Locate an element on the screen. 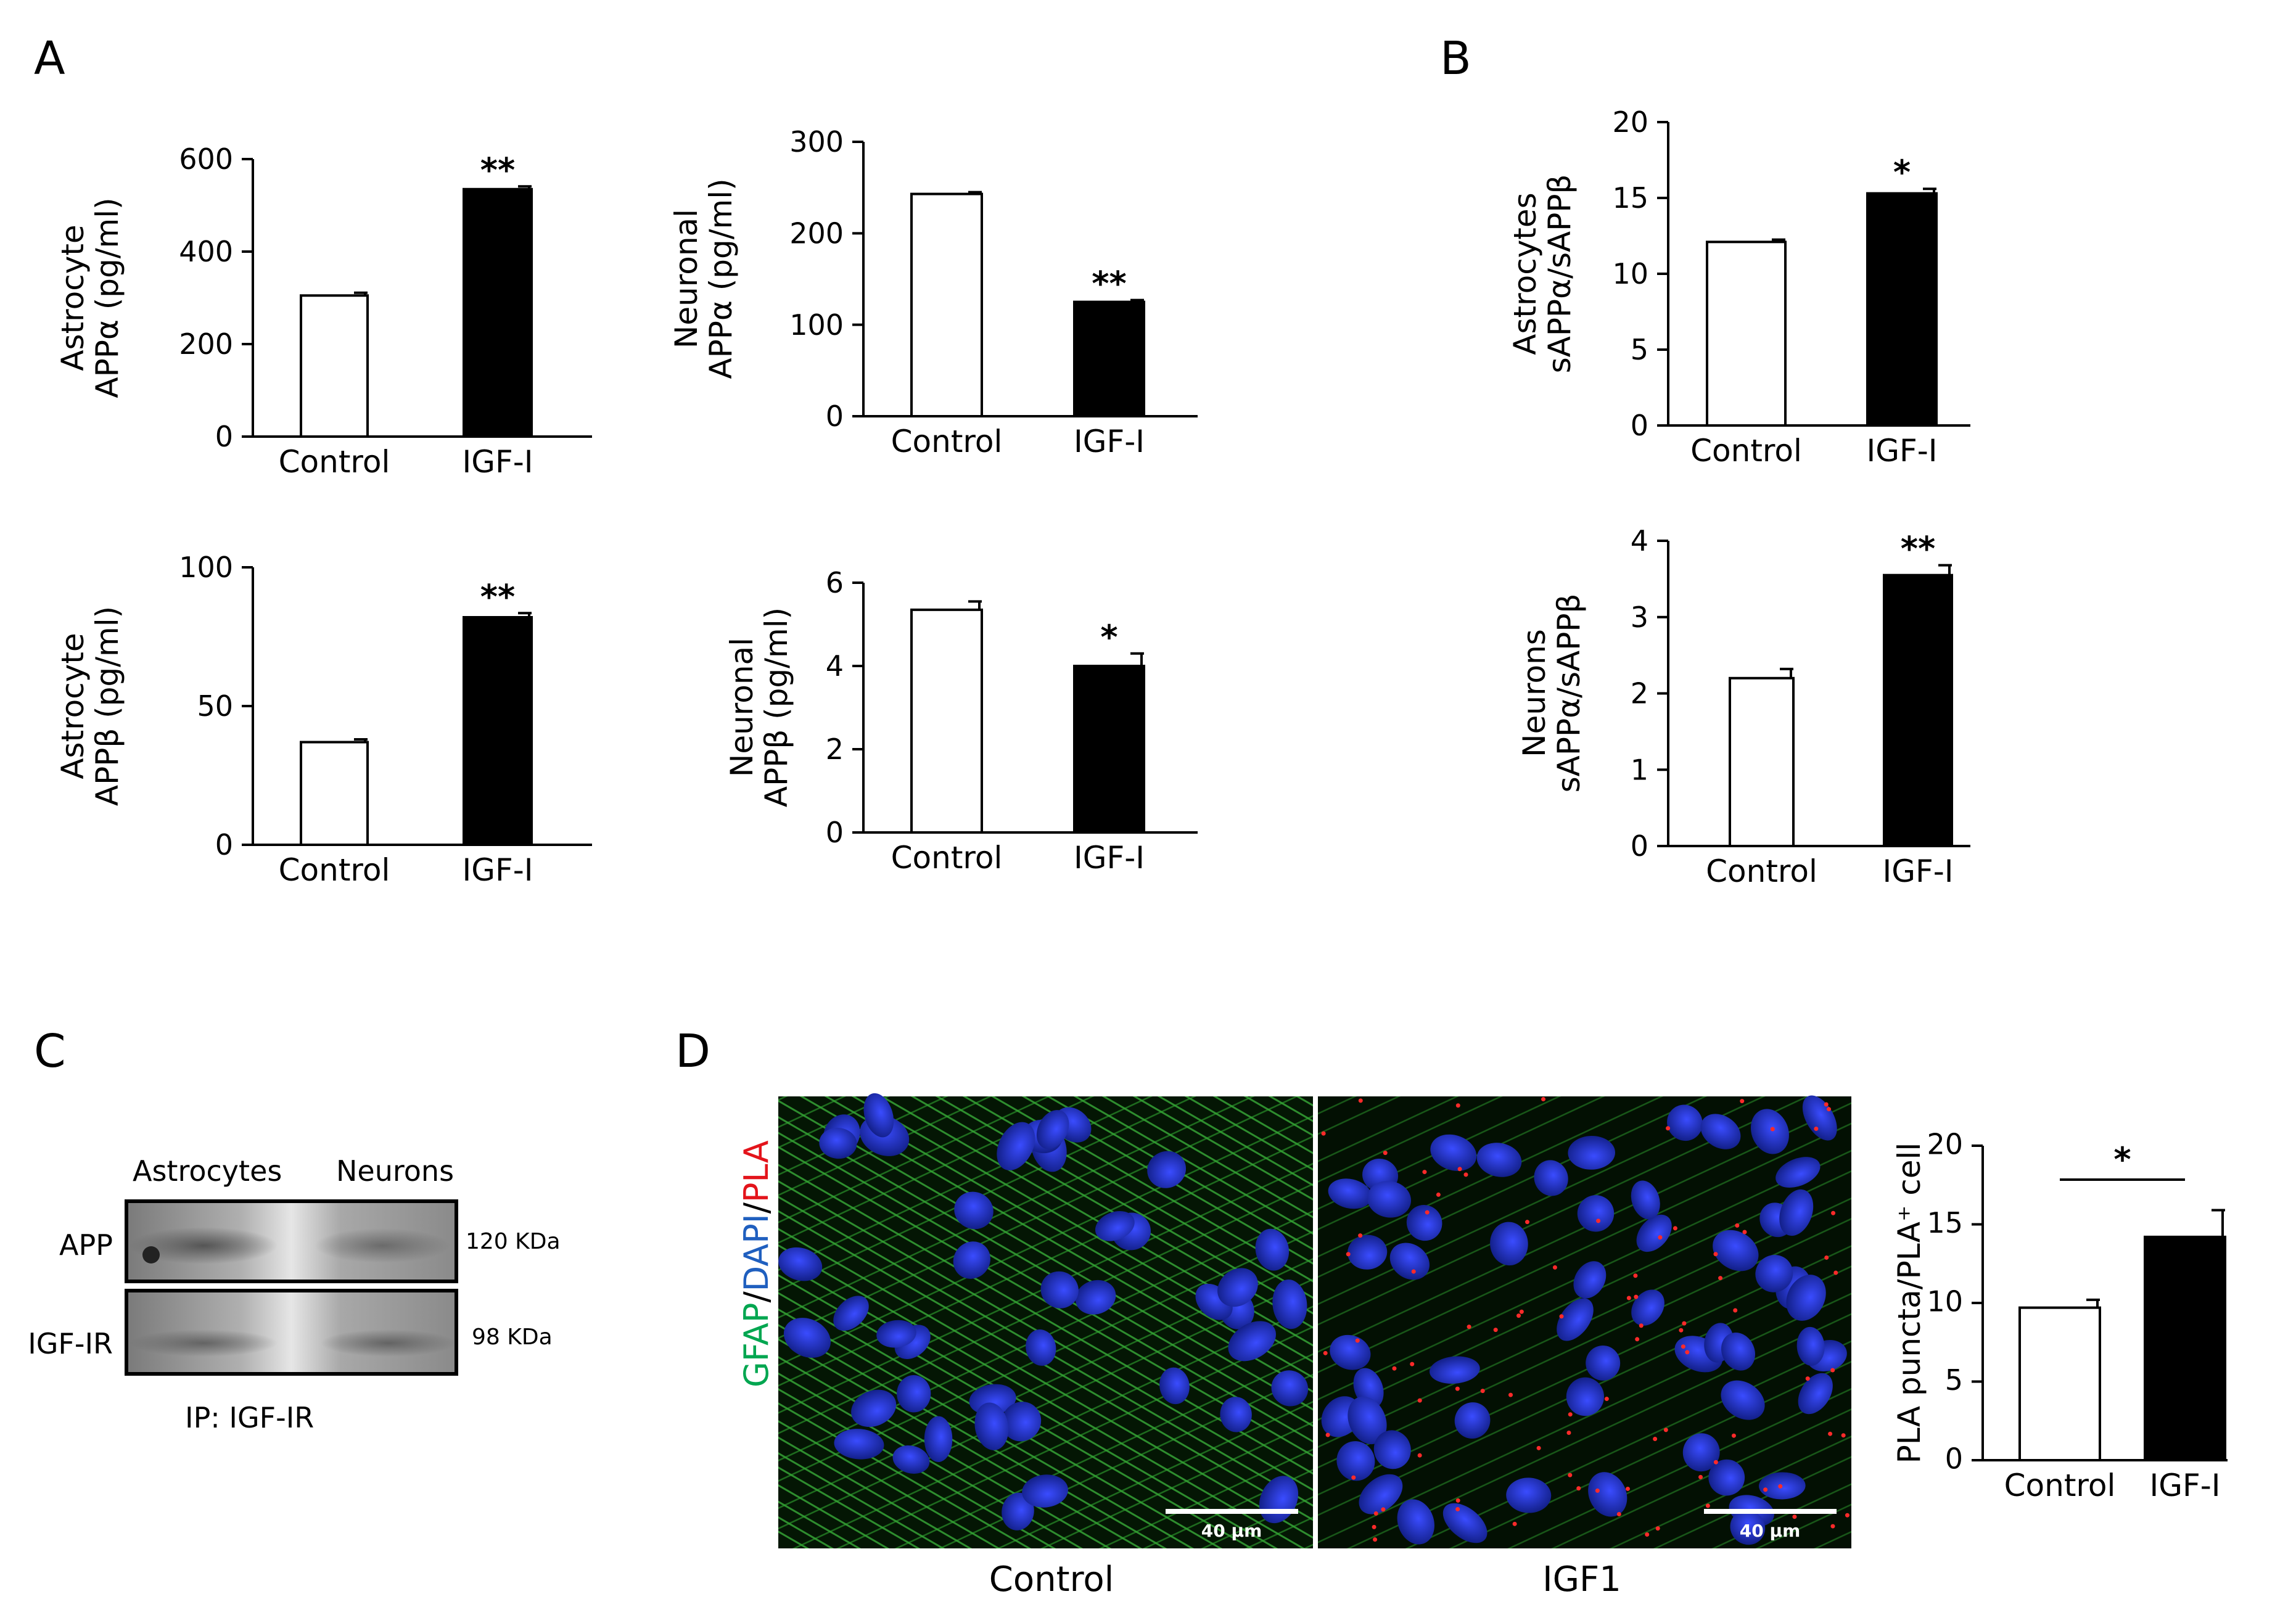 Image resolution: width=2296 pixels, height=1623 pixels. y-tick-label: 1 is located at coordinates (1639, 769).